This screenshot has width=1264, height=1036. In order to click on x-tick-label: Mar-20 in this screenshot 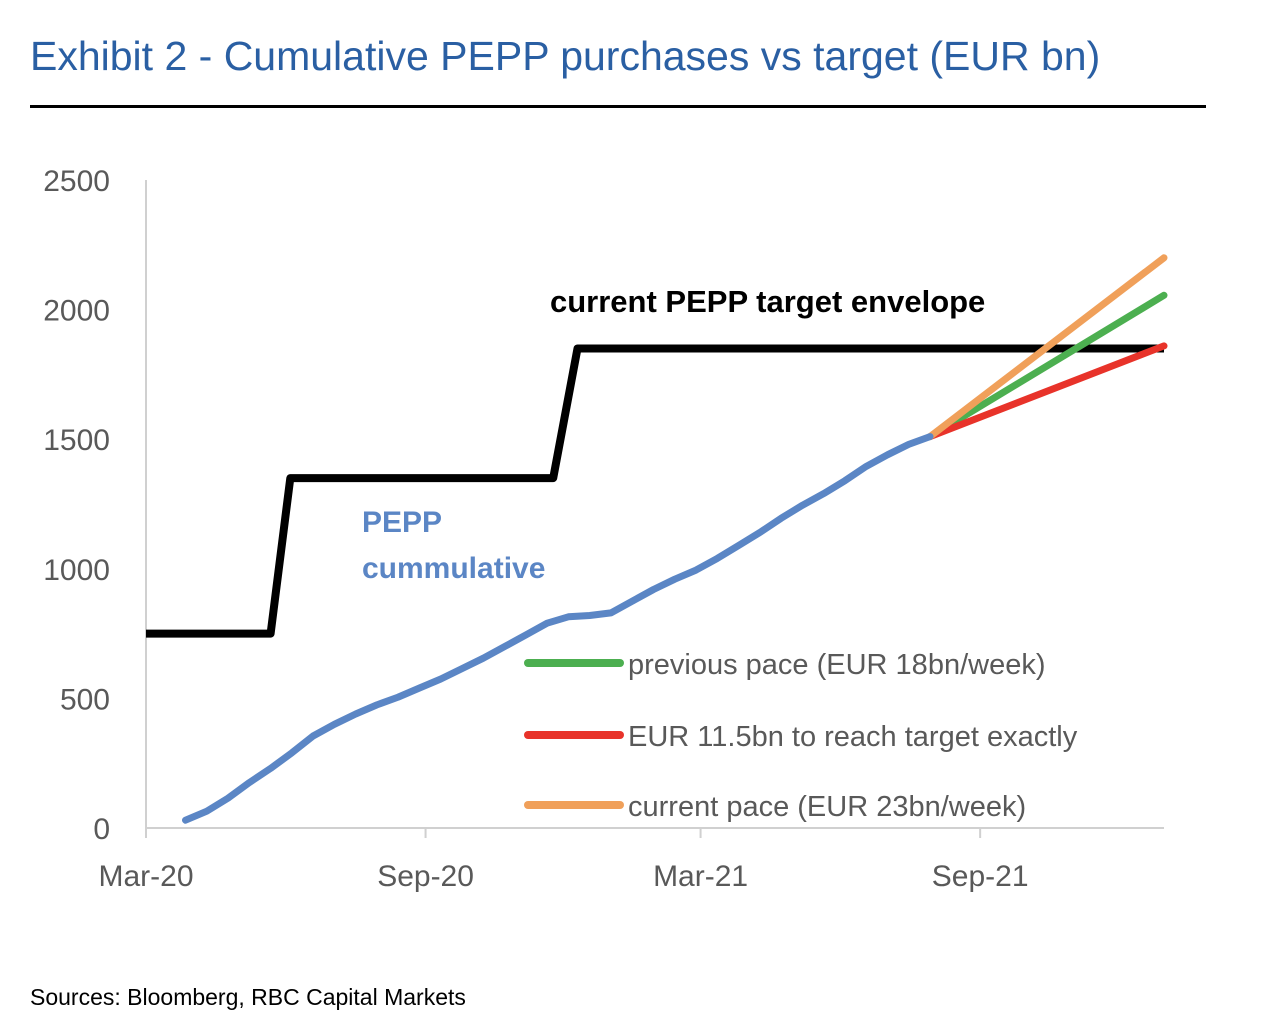, I will do `click(145, 876)`.